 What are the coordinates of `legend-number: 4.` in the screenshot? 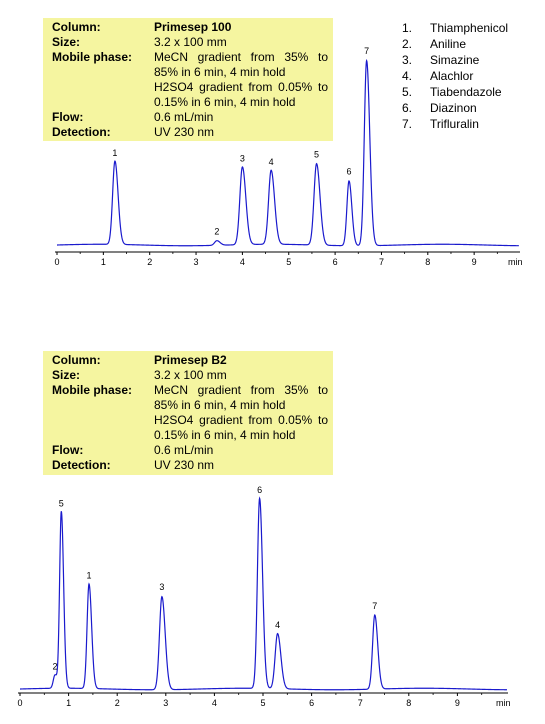 It's located at (407, 76).